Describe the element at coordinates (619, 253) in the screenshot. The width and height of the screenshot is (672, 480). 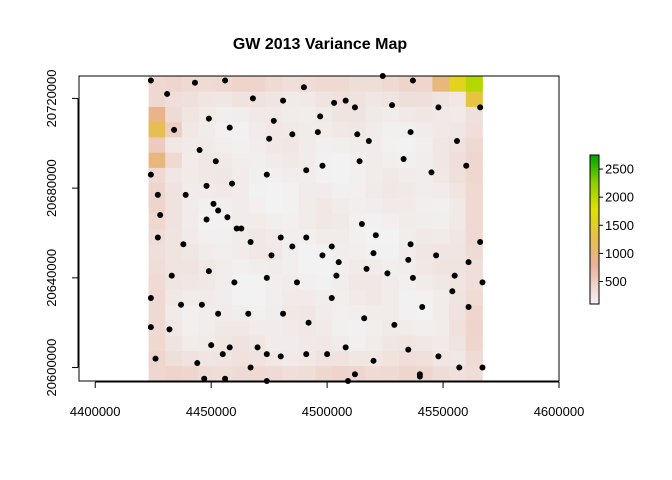
I see `colorbar-tick-label: 1000` at that location.